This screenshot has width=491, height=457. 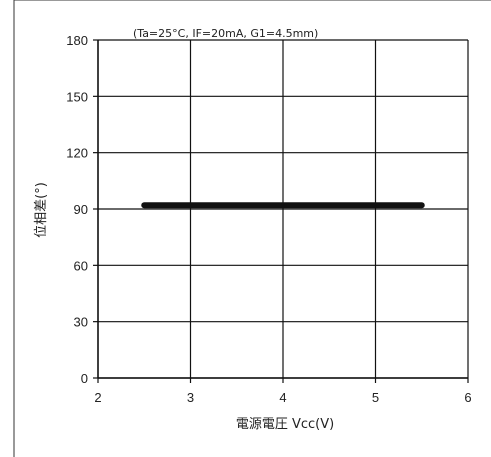 I want to click on y-axis-title: 位相差(°), so click(x=41, y=210).